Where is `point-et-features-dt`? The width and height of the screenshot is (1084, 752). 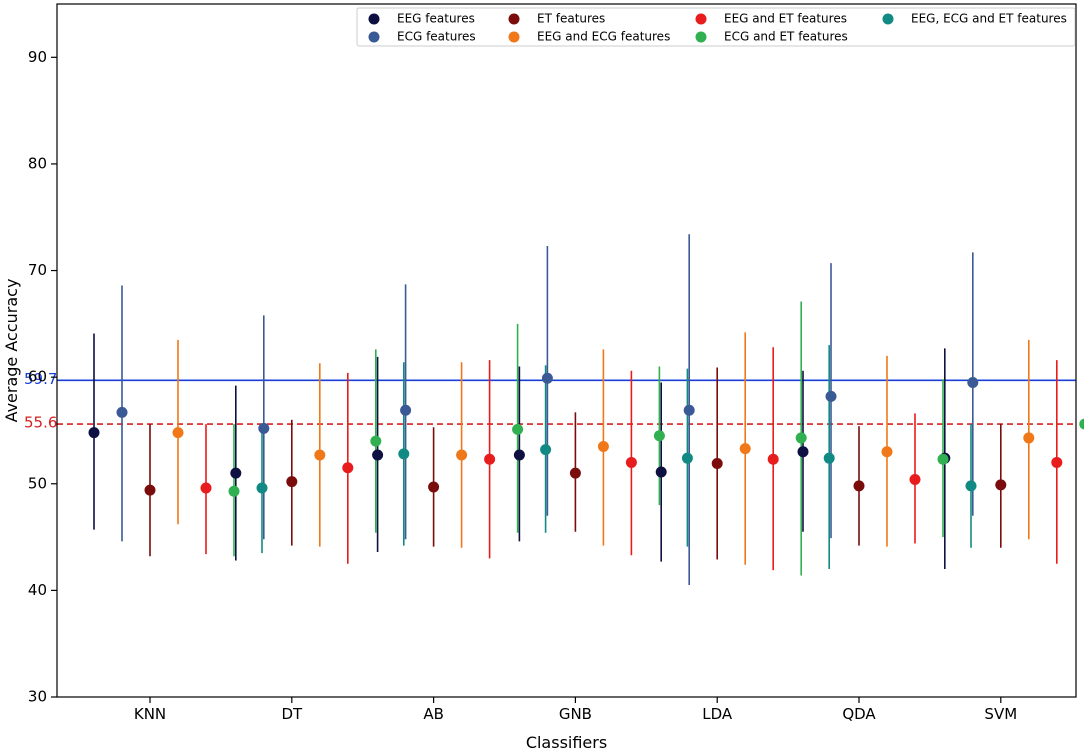
point-et-features-dt is located at coordinates (292, 482).